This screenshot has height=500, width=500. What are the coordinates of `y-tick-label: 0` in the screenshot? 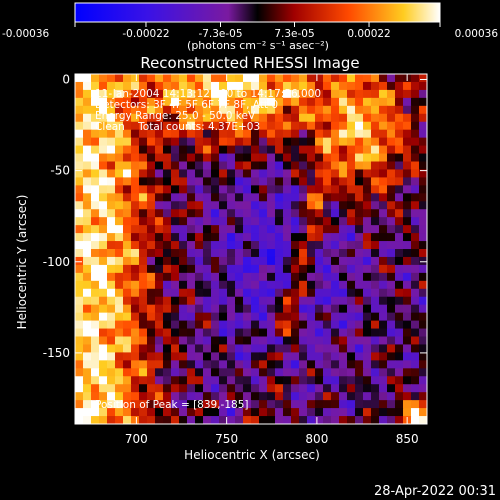 It's located at (66, 79).